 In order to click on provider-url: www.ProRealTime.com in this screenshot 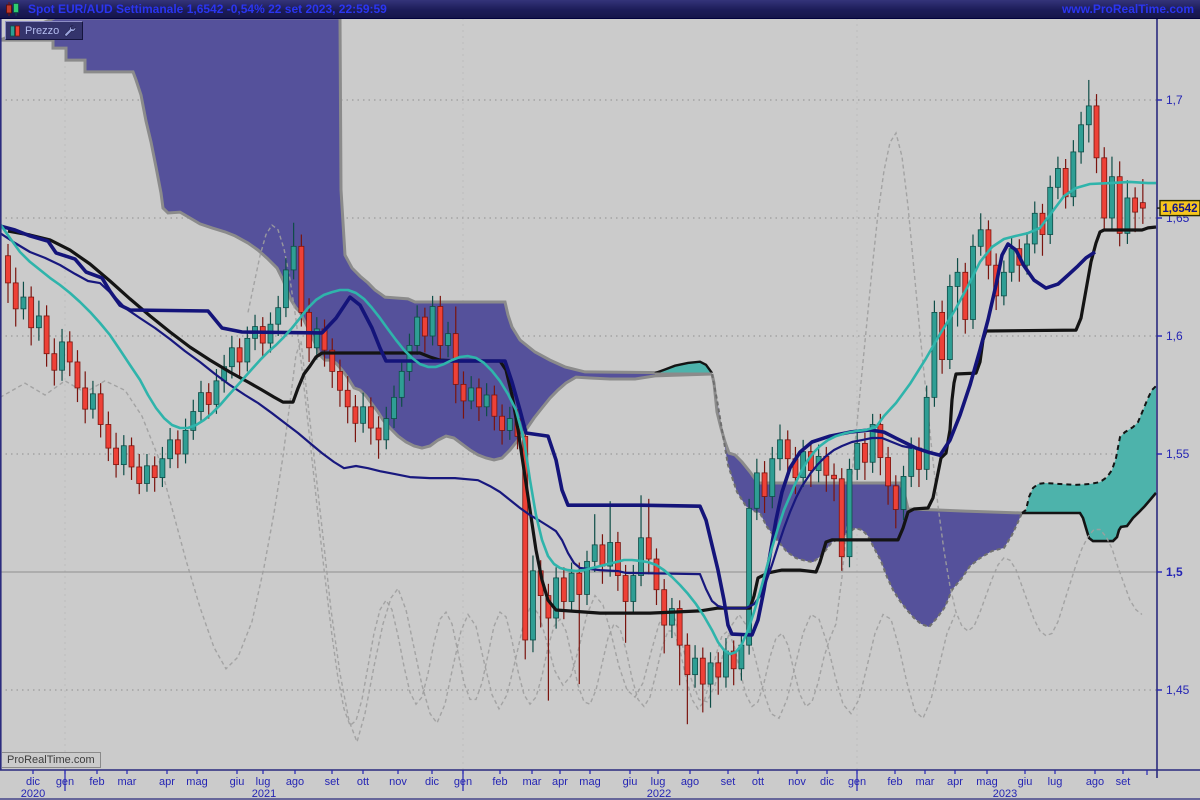, I will do `click(1127, 9)`.